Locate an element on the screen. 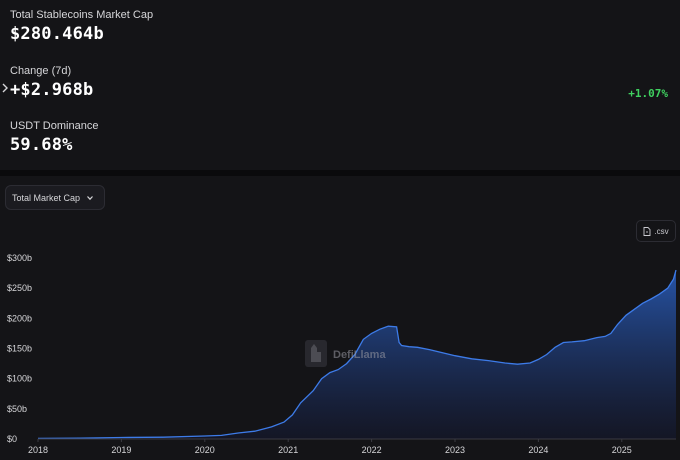 The height and width of the screenshot is (460, 680). x-tick-label: 2020 is located at coordinates (205, 450).